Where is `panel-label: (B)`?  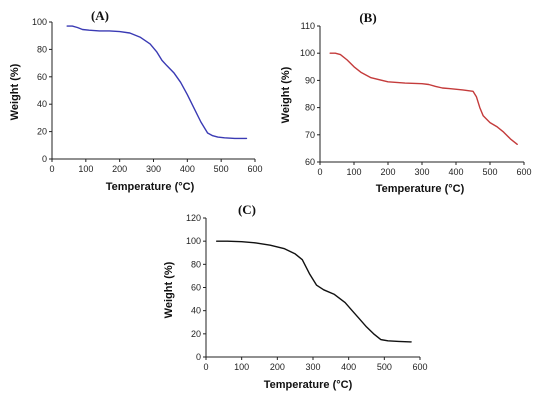 panel-label: (B) is located at coordinates (367, 17).